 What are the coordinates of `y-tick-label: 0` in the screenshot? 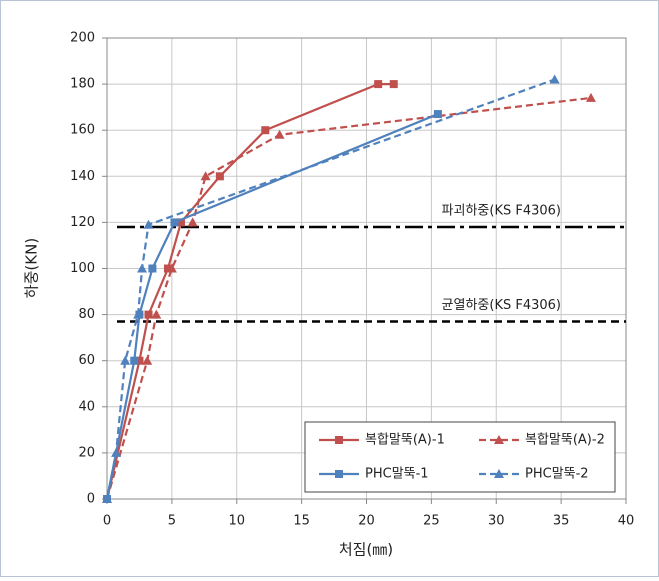 It's located at (91, 499).